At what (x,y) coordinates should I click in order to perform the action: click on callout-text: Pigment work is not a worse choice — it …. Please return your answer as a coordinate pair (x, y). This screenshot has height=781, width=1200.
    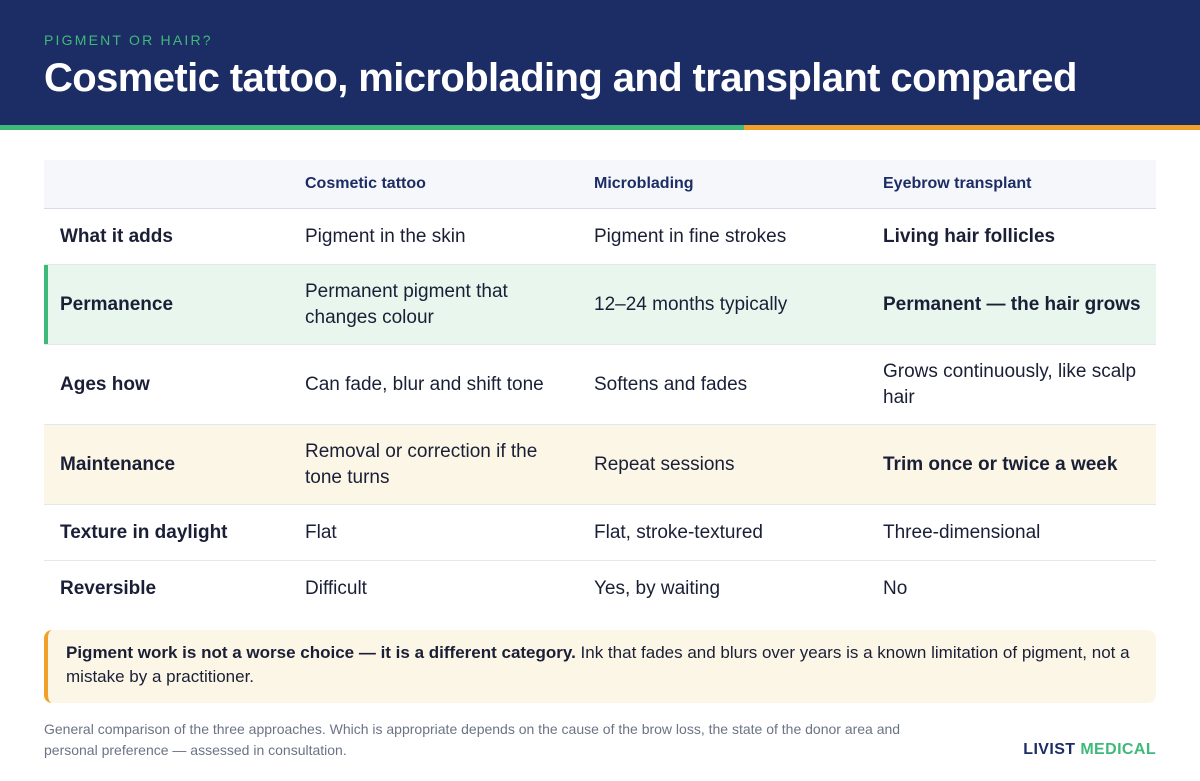
    Looking at the image, I should click on (606, 665).